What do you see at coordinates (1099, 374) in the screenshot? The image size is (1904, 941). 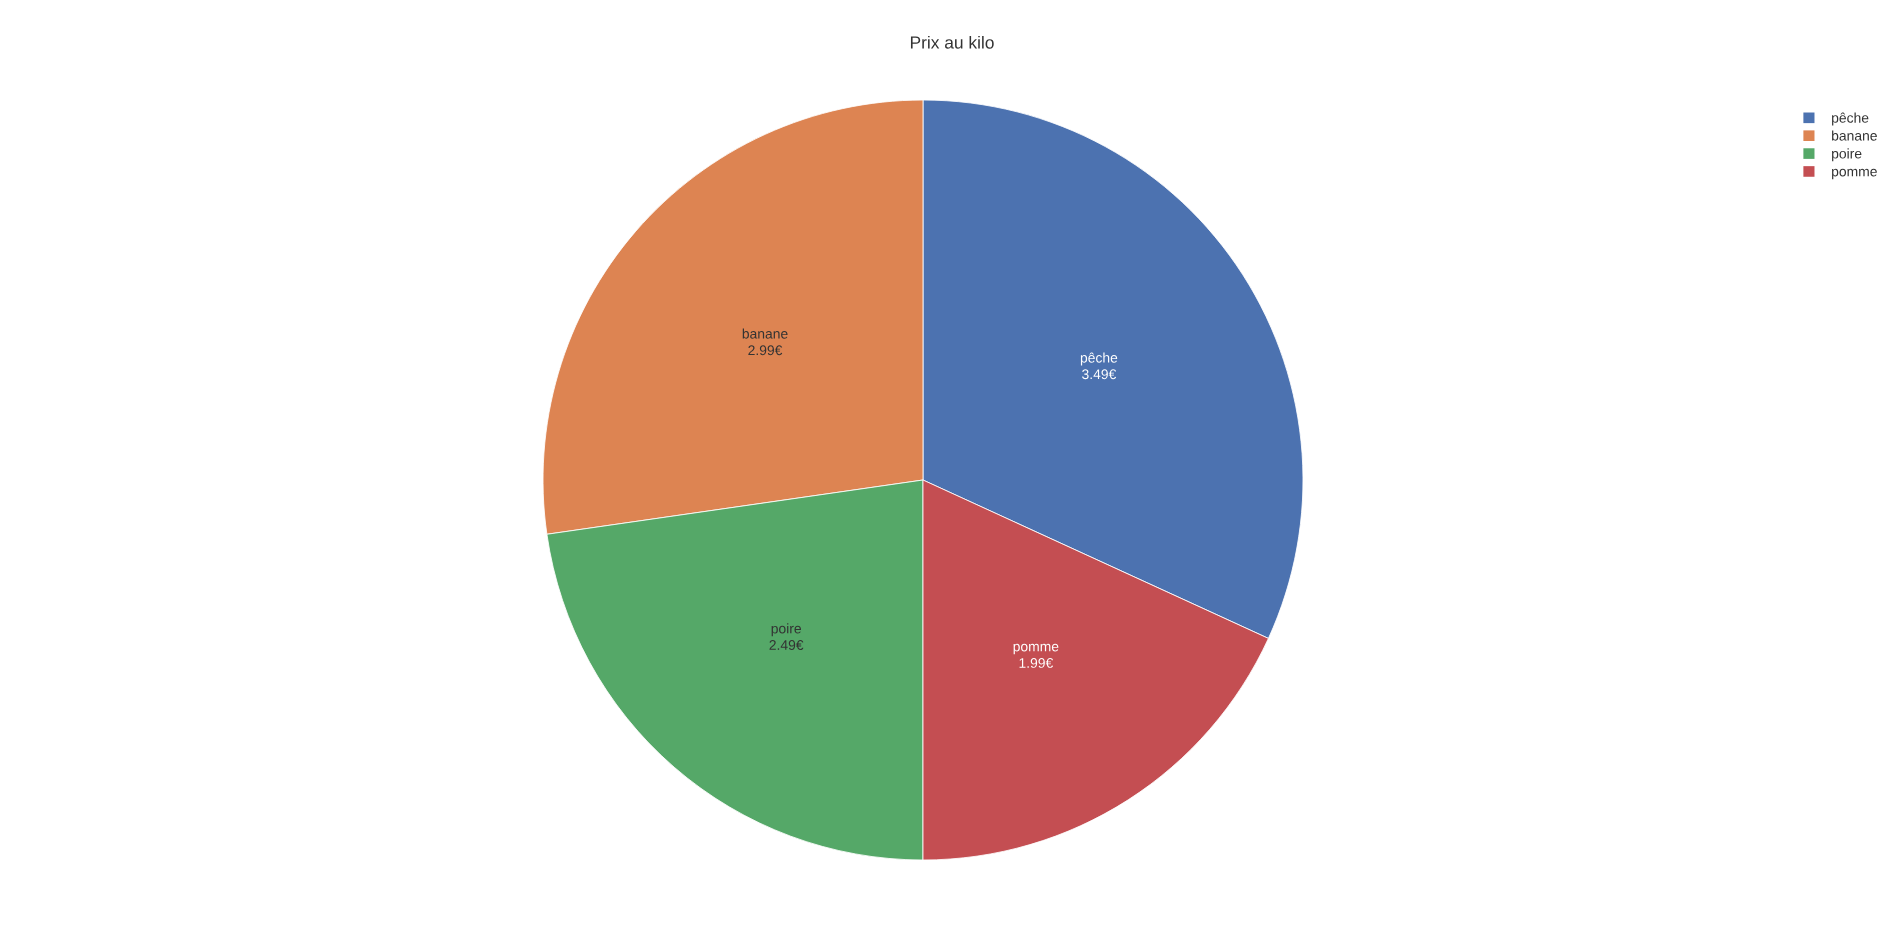 I see `data-label: 3.49€` at bounding box center [1099, 374].